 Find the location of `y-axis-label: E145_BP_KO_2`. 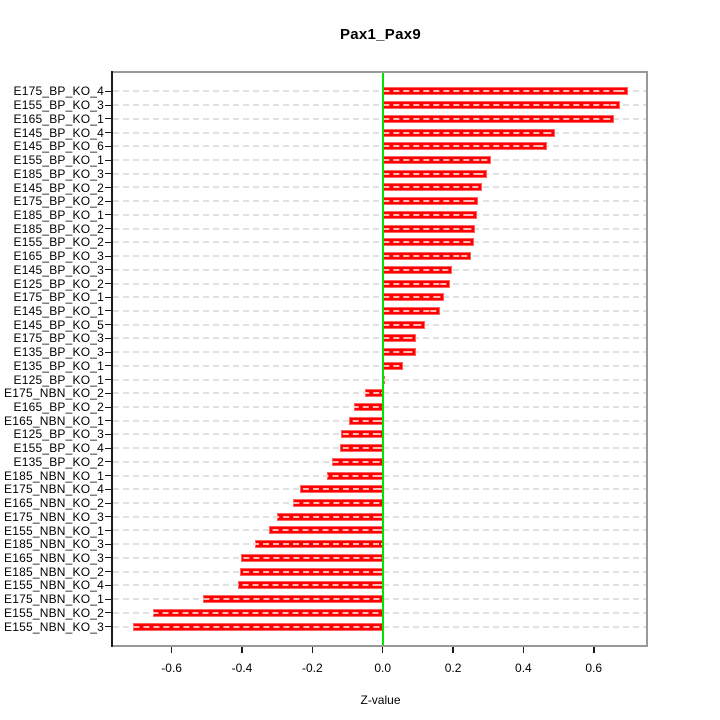

y-axis-label: E145_BP_KO_2 is located at coordinates (58, 187).